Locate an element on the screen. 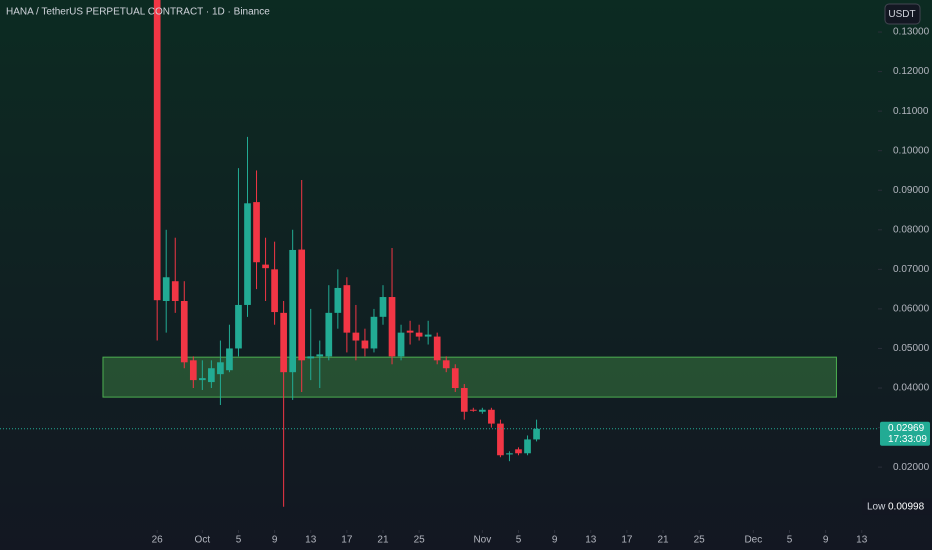 This screenshot has height=550, width=932. y-tick-label: 0.10000 is located at coordinates (911, 150).